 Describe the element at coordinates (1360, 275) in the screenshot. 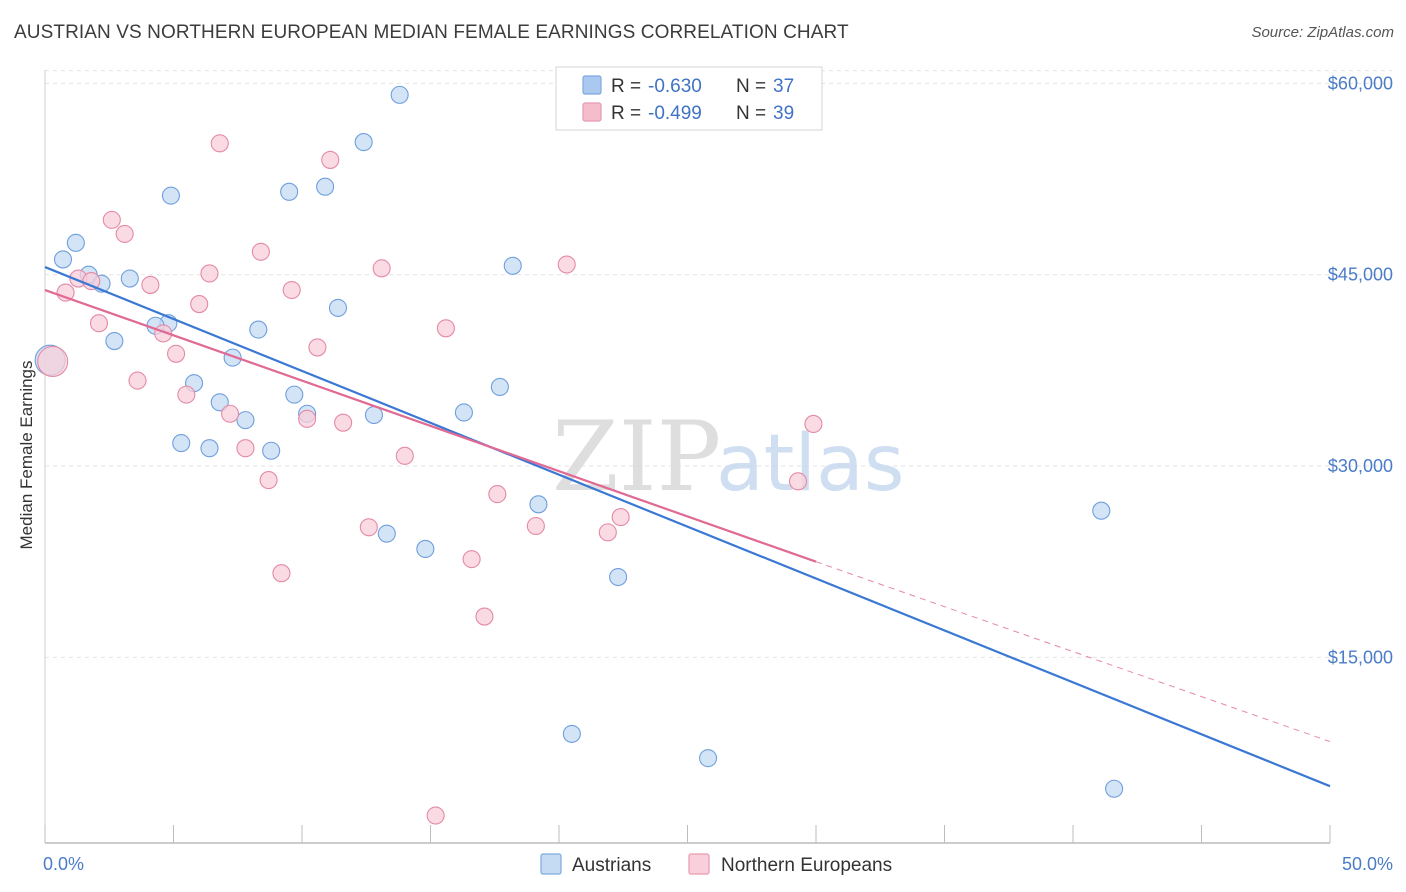

I see `y-tick-label-2: $45,000` at that location.